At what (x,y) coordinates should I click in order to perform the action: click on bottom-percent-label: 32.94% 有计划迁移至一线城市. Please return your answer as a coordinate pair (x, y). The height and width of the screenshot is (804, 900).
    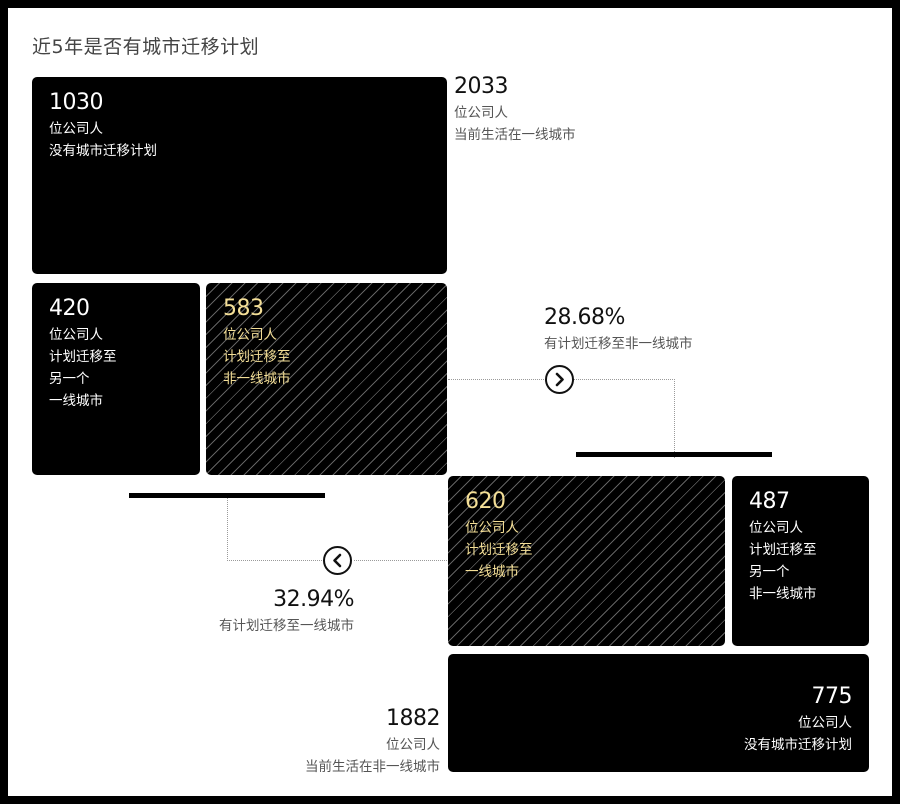
    Looking at the image, I should click on (287, 612).